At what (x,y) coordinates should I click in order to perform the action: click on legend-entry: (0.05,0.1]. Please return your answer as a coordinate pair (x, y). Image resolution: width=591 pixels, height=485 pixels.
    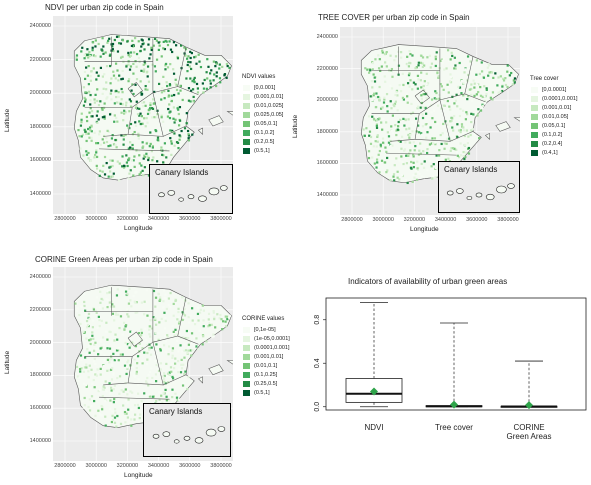
    Looking at the image, I should click on (553, 125).